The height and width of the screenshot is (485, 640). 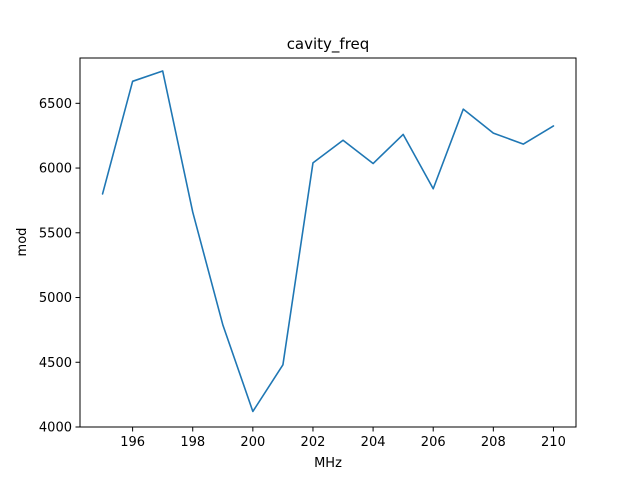 What do you see at coordinates (373, 442) in the screenshot?
I see `x-tick-label: 204` at bounding box center [373, 442].